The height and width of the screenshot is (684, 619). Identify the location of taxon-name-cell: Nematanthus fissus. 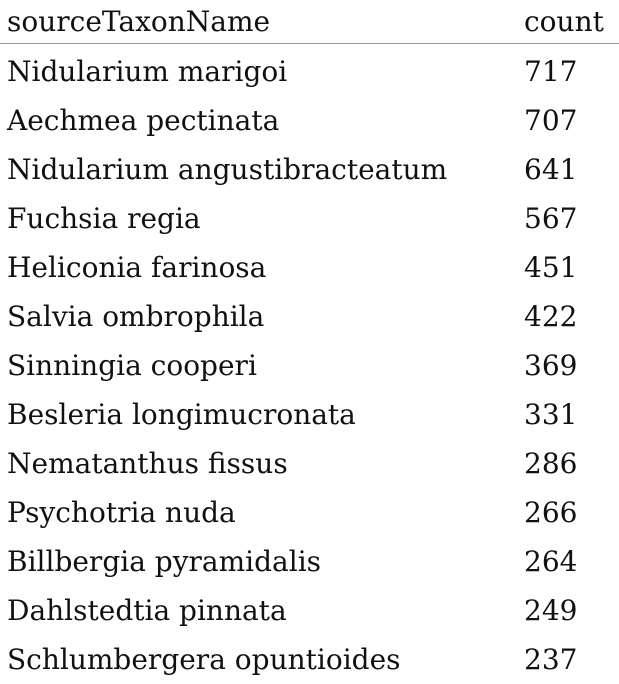
(147, 463).